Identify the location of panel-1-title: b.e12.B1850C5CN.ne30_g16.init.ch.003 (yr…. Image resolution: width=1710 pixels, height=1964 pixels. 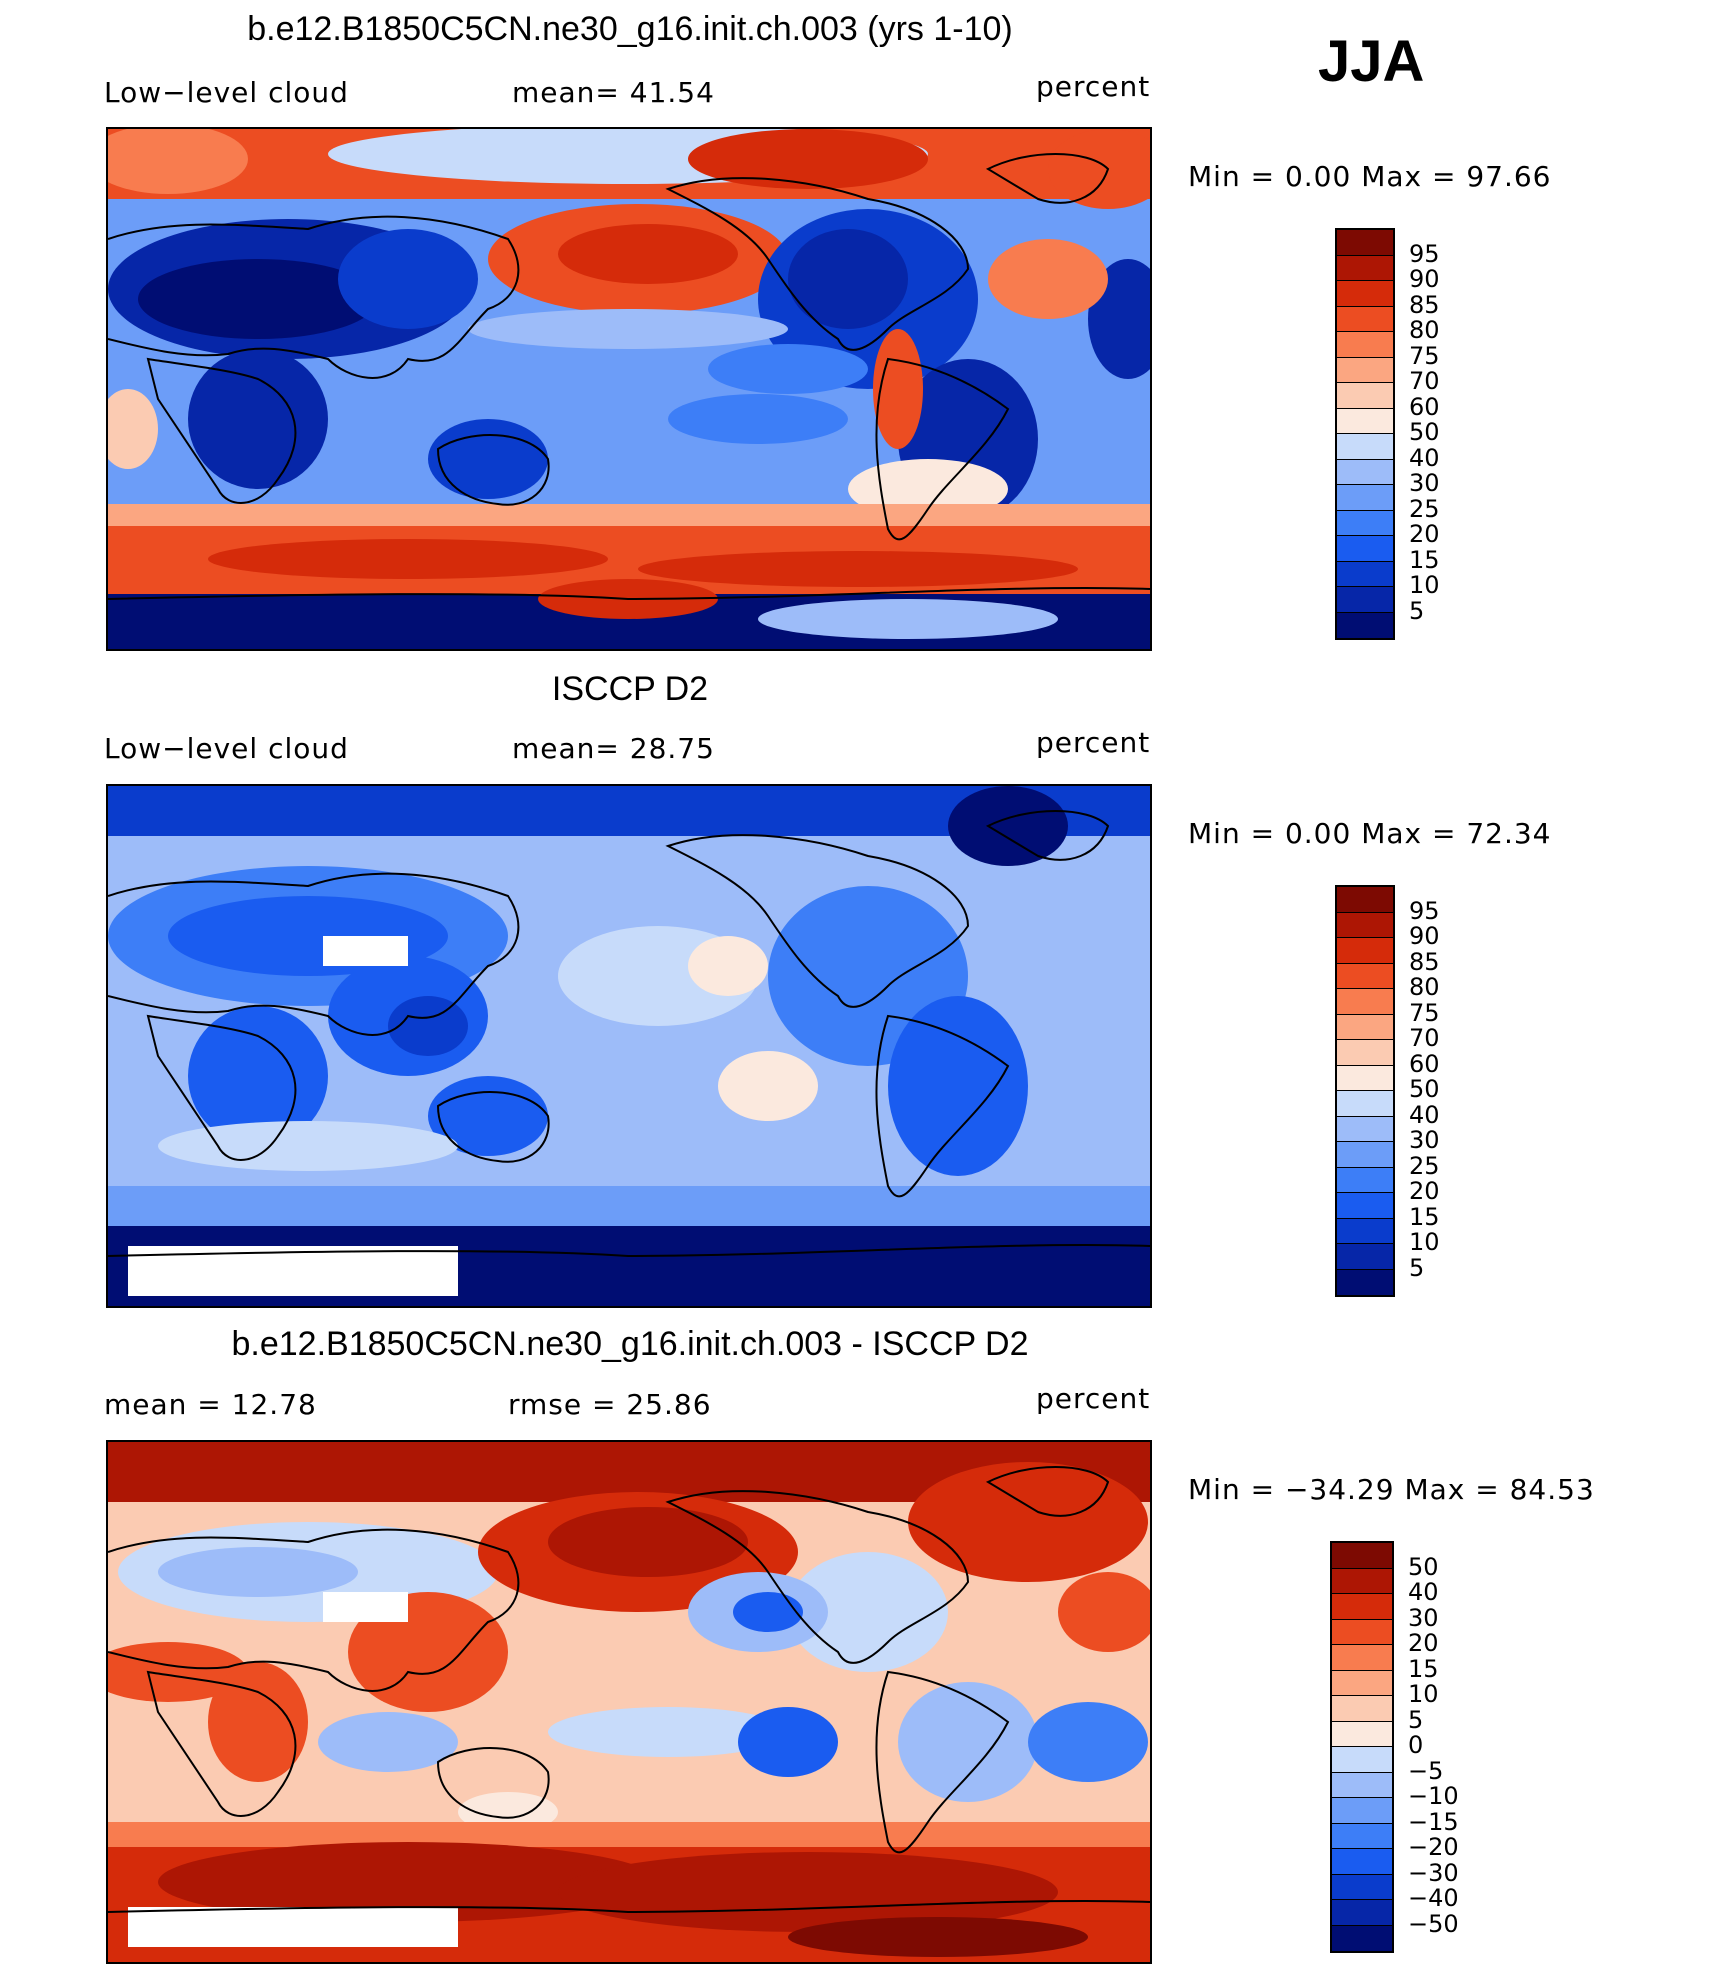
(630, 29).